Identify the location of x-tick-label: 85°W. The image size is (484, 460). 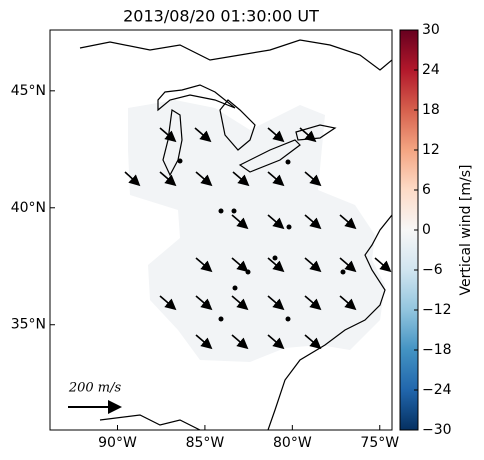
(205, 443).